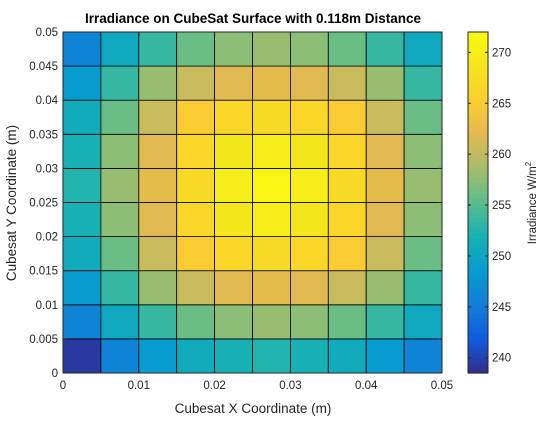 The image size is (560, 425). I want to click on x-axis-label: Cubesat X Coordinate (m), so click(253, 408).